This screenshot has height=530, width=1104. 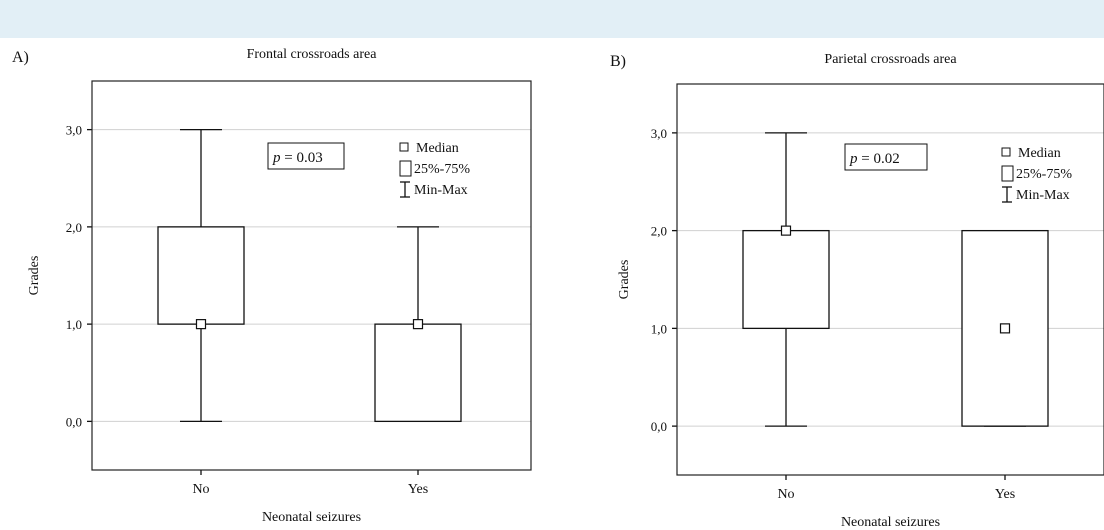 I want to click on p-value-annotation: p = 0.03, so click(x=297, y=158).